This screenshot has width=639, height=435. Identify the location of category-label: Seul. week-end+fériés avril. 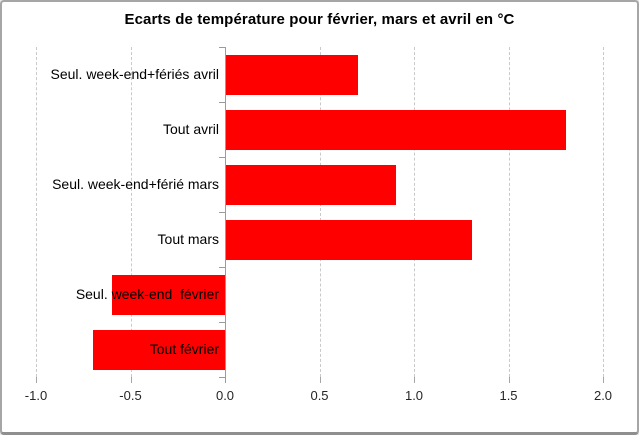
(134, 73).